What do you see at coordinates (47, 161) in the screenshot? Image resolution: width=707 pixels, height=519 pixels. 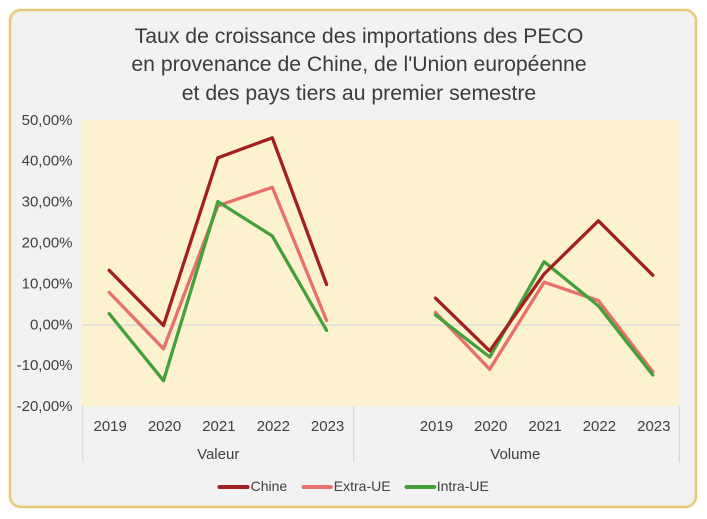 I see `svg-text: 40,00%` at bounding box center [47, 161].